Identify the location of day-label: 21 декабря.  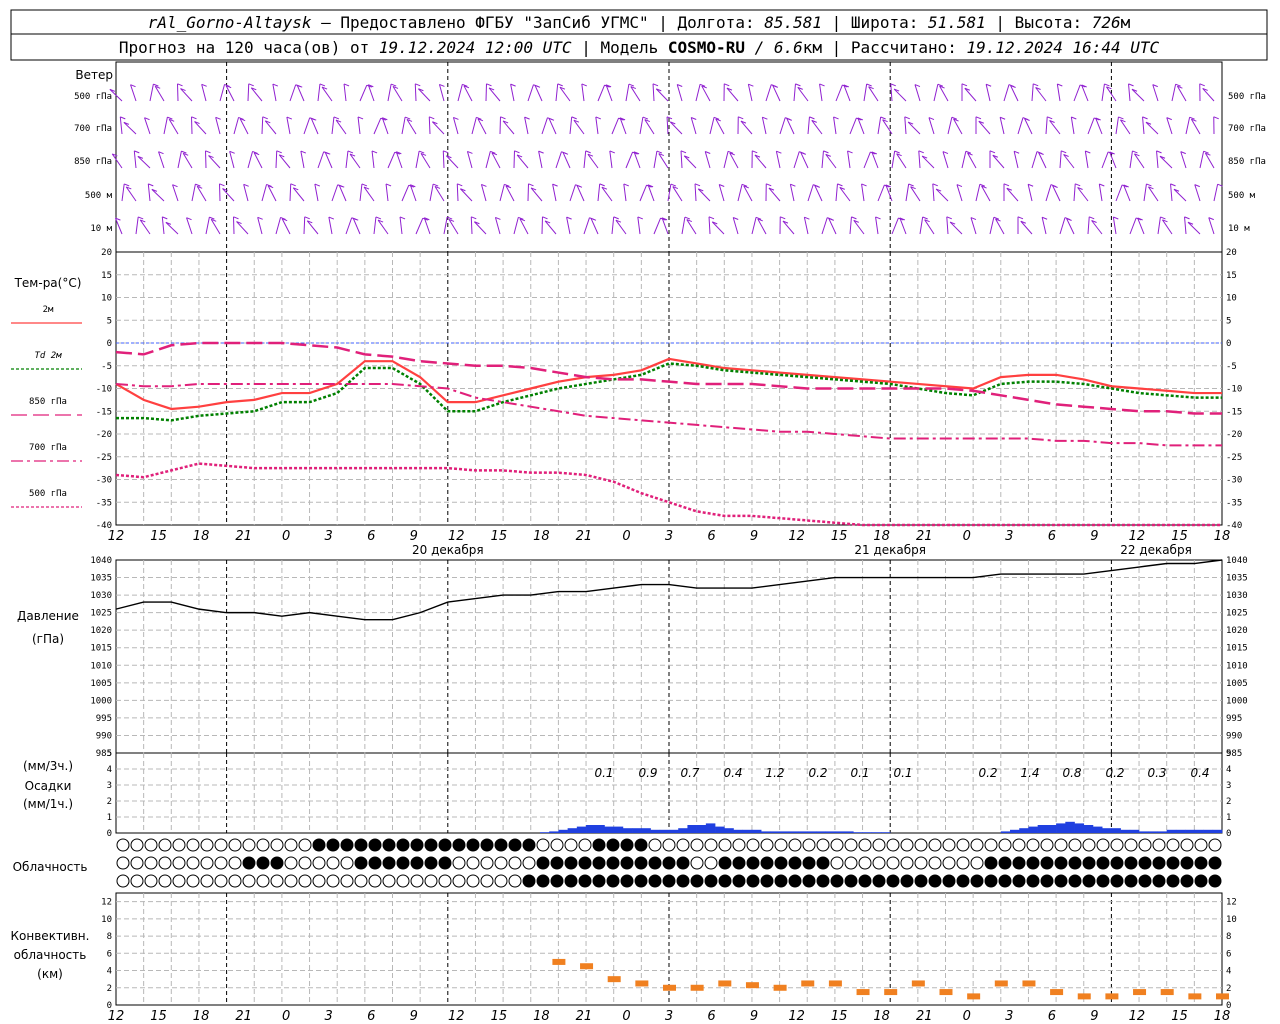
(890, 550).